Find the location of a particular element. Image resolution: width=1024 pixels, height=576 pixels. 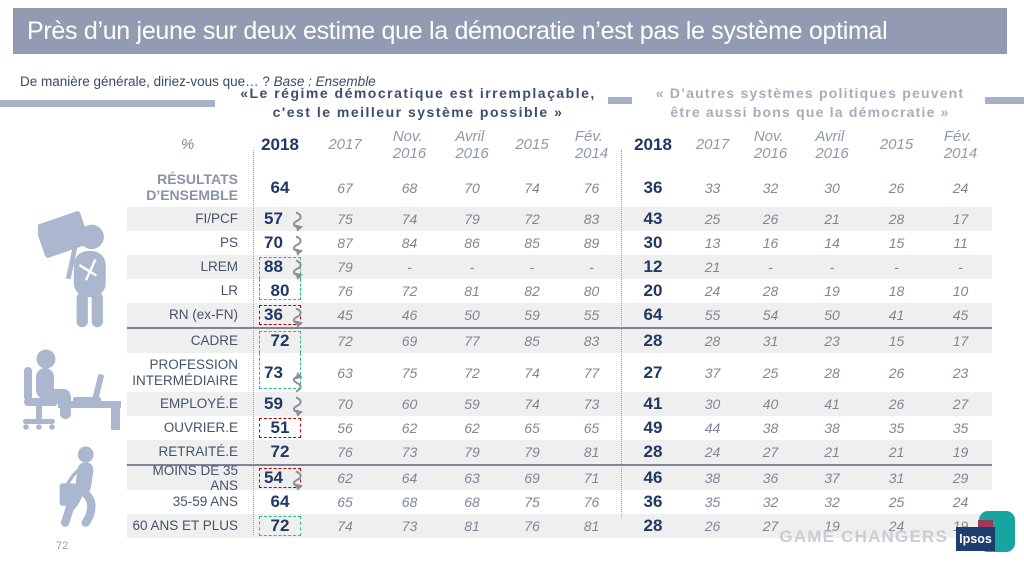

value-left-text: 67 is located at coordinates (345, 187).